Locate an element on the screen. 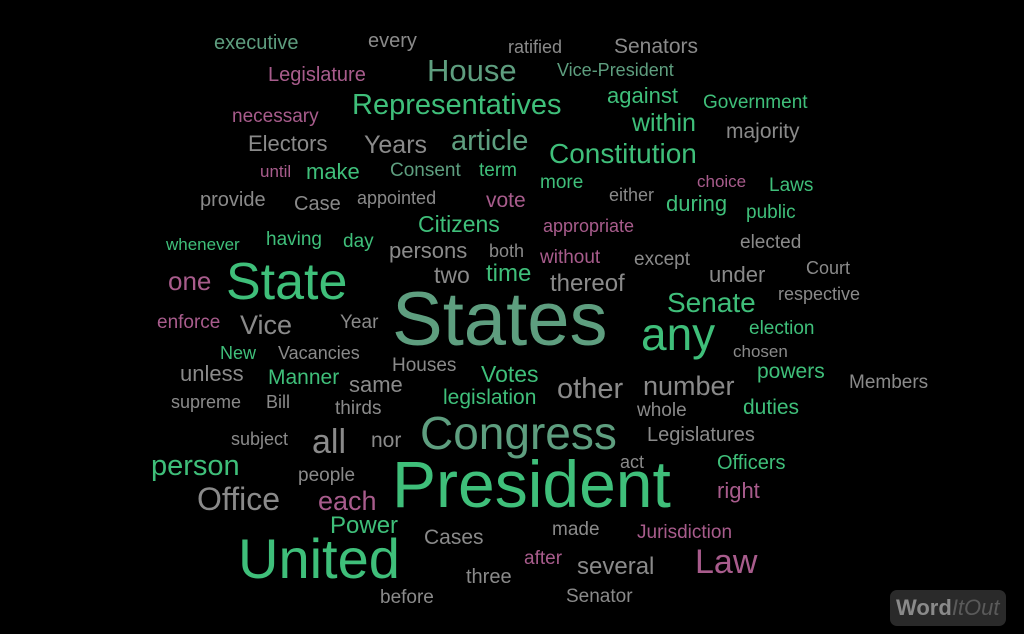  word-each: each is located at coordinates (347, 501).